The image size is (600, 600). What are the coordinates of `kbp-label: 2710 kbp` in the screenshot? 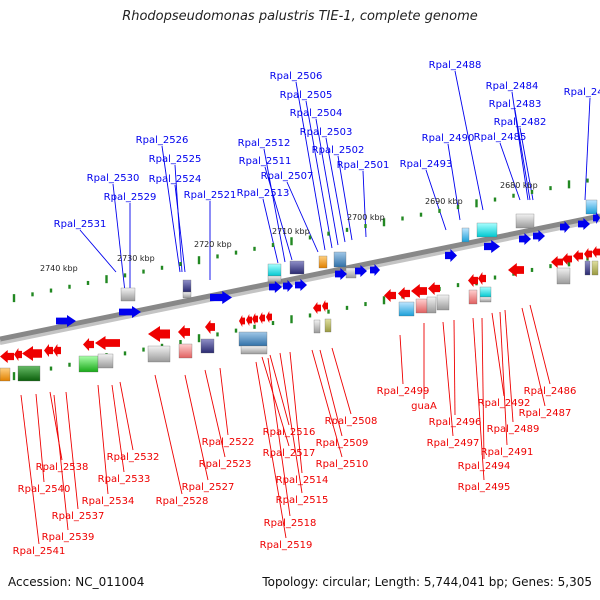 It's located at (291, 231).